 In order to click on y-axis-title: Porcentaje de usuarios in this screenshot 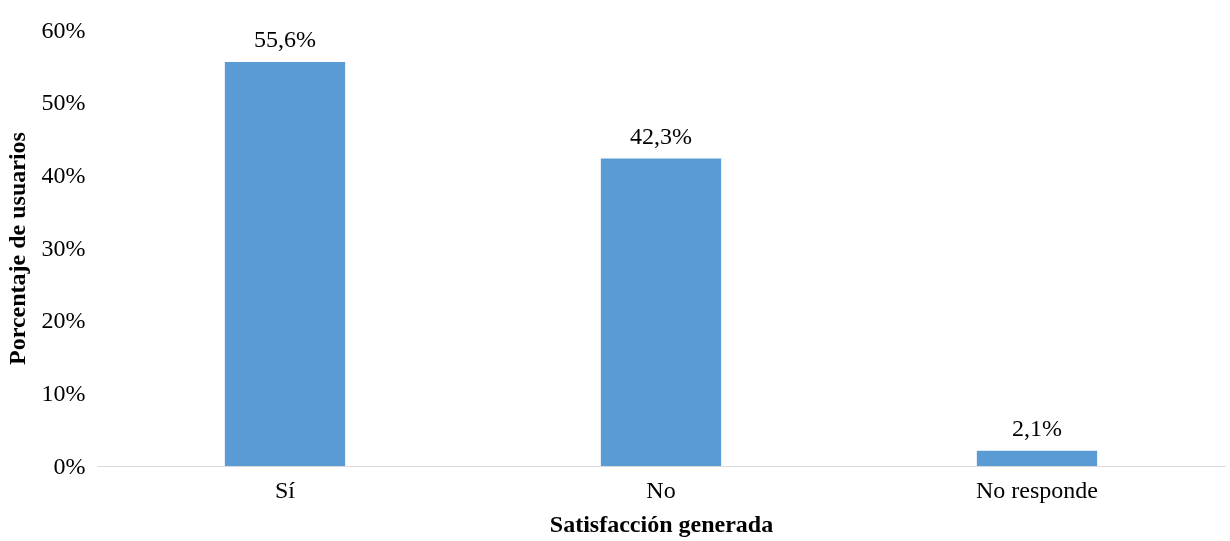, I will do `click(16, 248)`.